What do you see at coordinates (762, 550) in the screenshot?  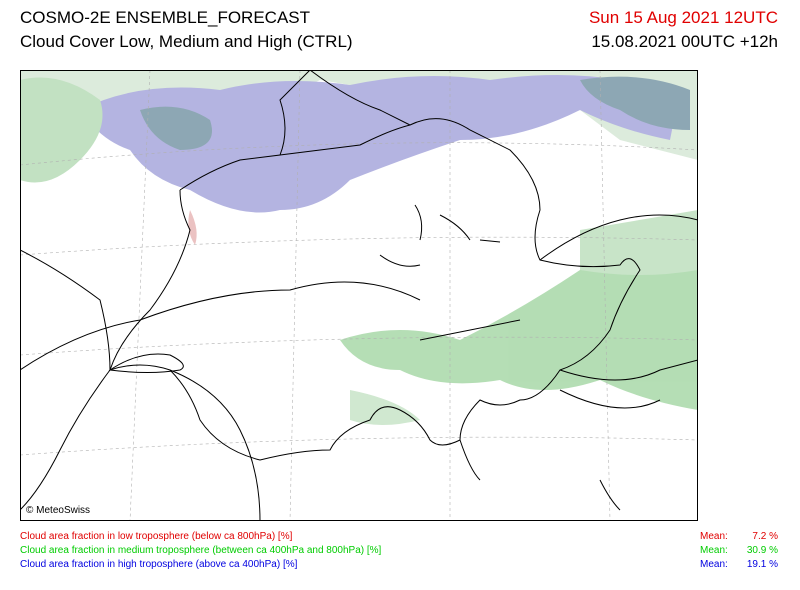 I see `mean-medium: 30.9 %` at bounding box center [762, 550].